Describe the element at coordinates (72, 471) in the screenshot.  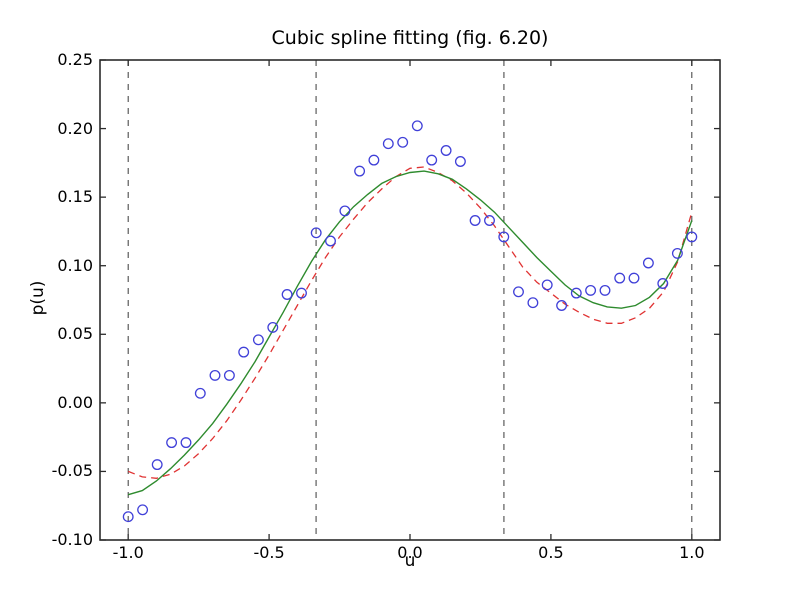
I see `y-tick-label: -0.05` at that location.